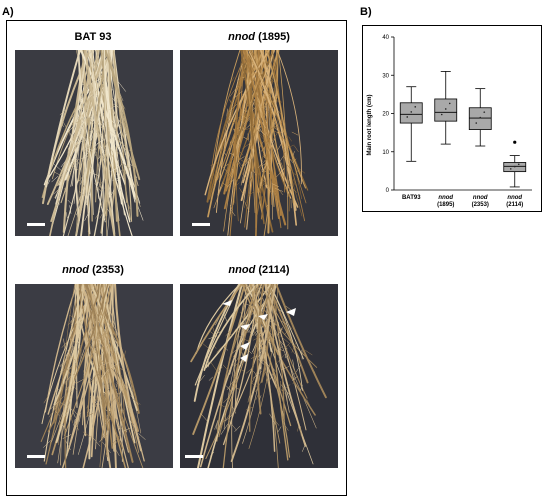  I want to click on x-tick-label: BAT93, so click(411, 198).